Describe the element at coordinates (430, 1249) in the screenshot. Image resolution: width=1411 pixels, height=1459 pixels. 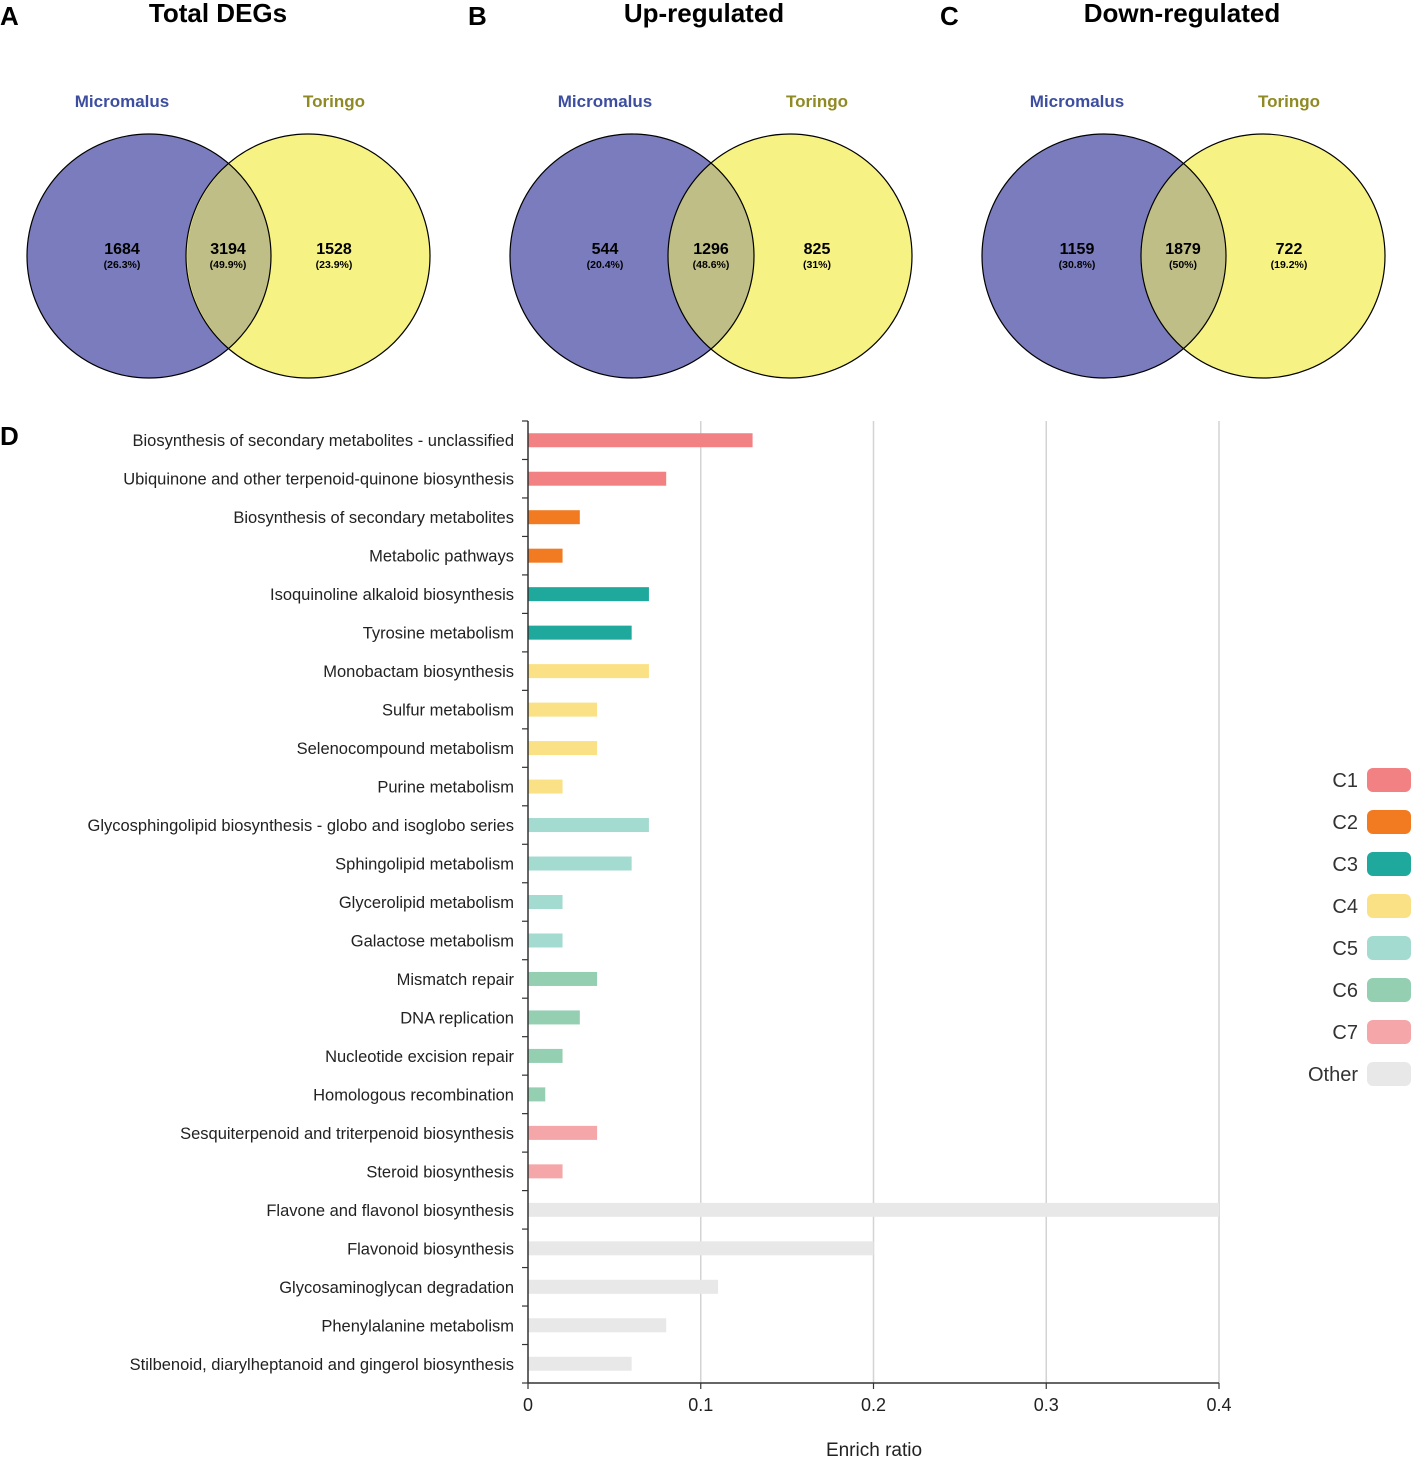
I see `category-label-22: Flavonoid biosynthesis` at that location.